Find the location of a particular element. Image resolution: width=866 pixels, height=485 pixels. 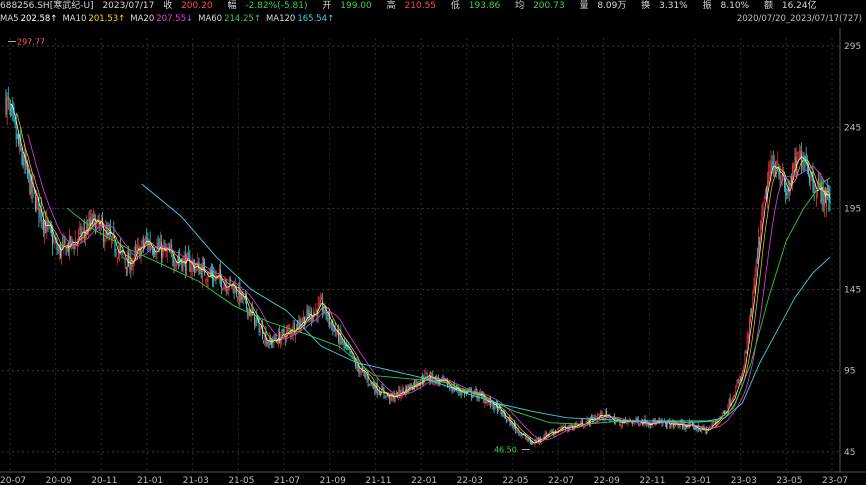

turnover-field: 换 3.31% is located at coordinates (664, 6).